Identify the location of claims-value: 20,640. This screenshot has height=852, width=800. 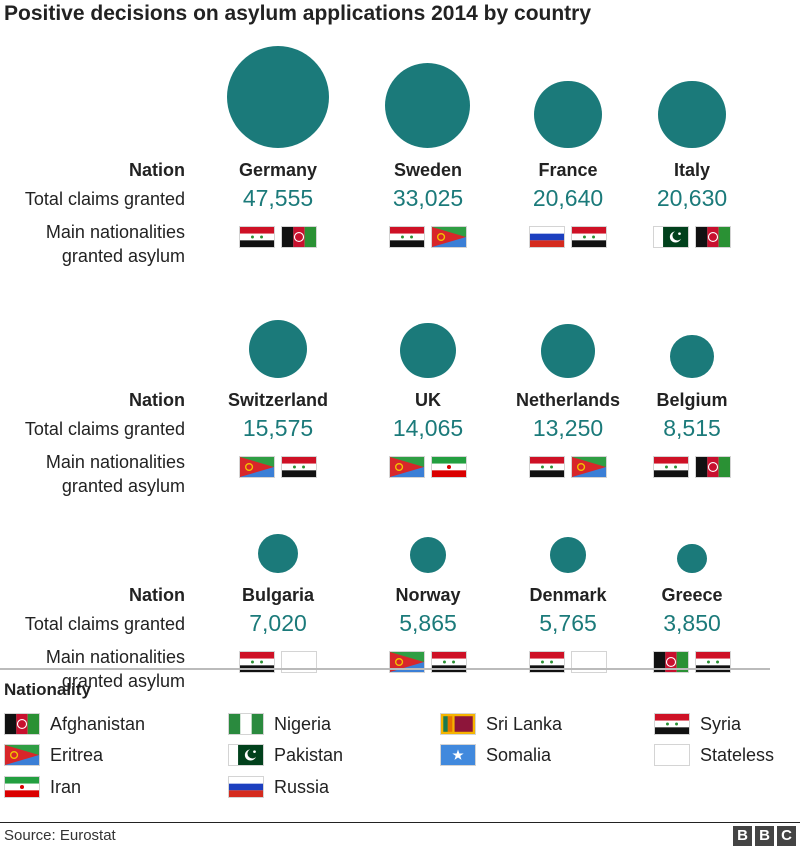
(568, 198).